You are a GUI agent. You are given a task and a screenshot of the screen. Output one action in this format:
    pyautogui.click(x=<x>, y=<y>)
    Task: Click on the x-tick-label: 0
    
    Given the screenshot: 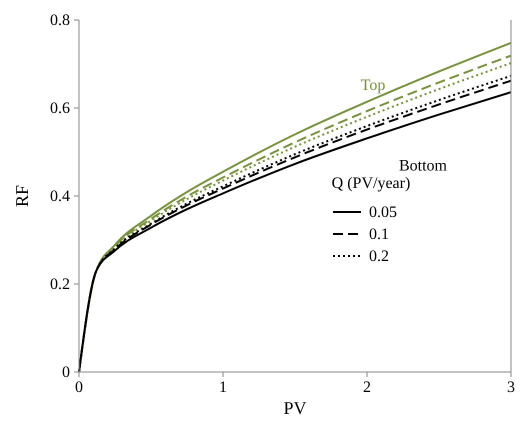 What is the action you would take?
    pyautogui.click(x=79, y=387)
    